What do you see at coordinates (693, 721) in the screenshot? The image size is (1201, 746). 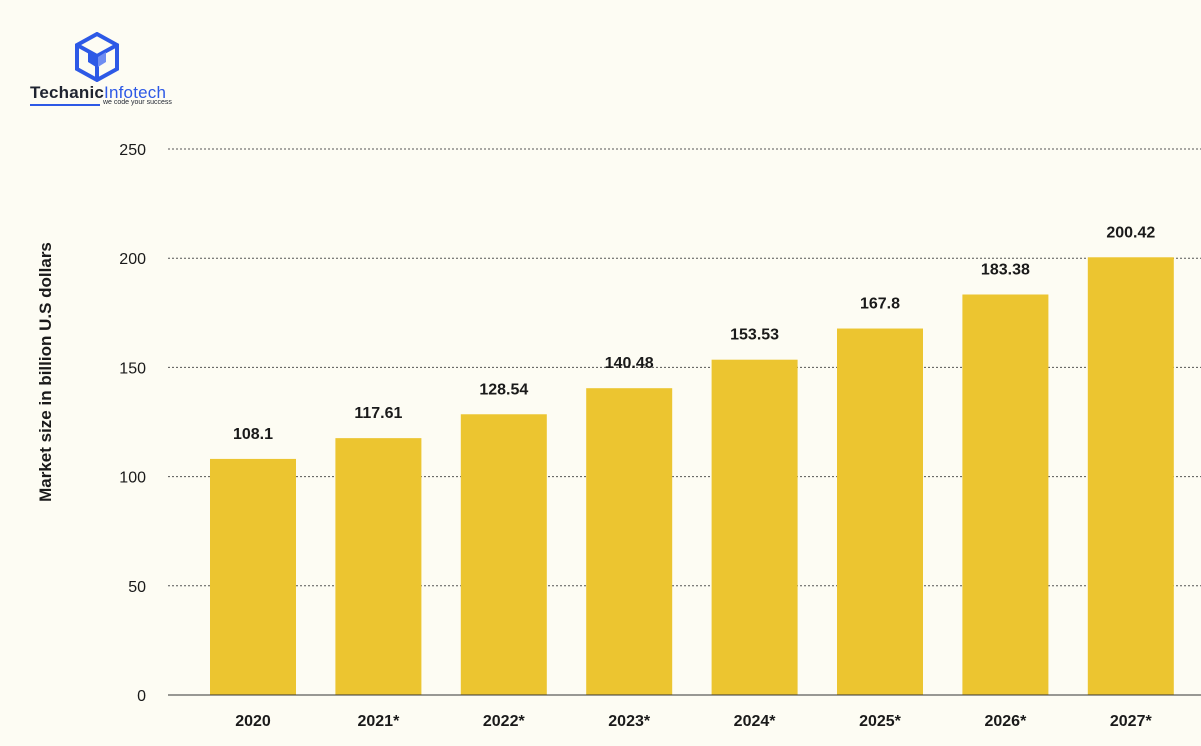 I see `x-tick-labels: 2020 2021* 2022* 2023* 2024* 2025* 2026* 2027*` at bounding box center [693, 721].